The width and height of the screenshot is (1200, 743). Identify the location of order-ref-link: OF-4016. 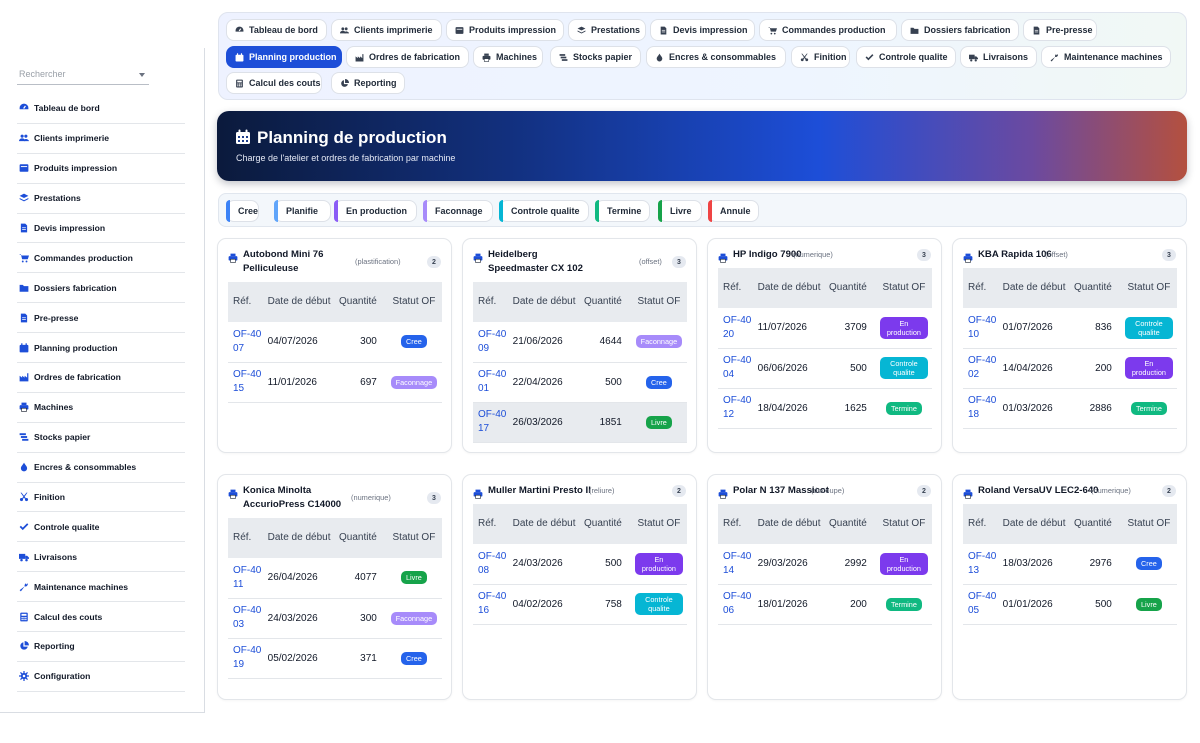
(490, 604).